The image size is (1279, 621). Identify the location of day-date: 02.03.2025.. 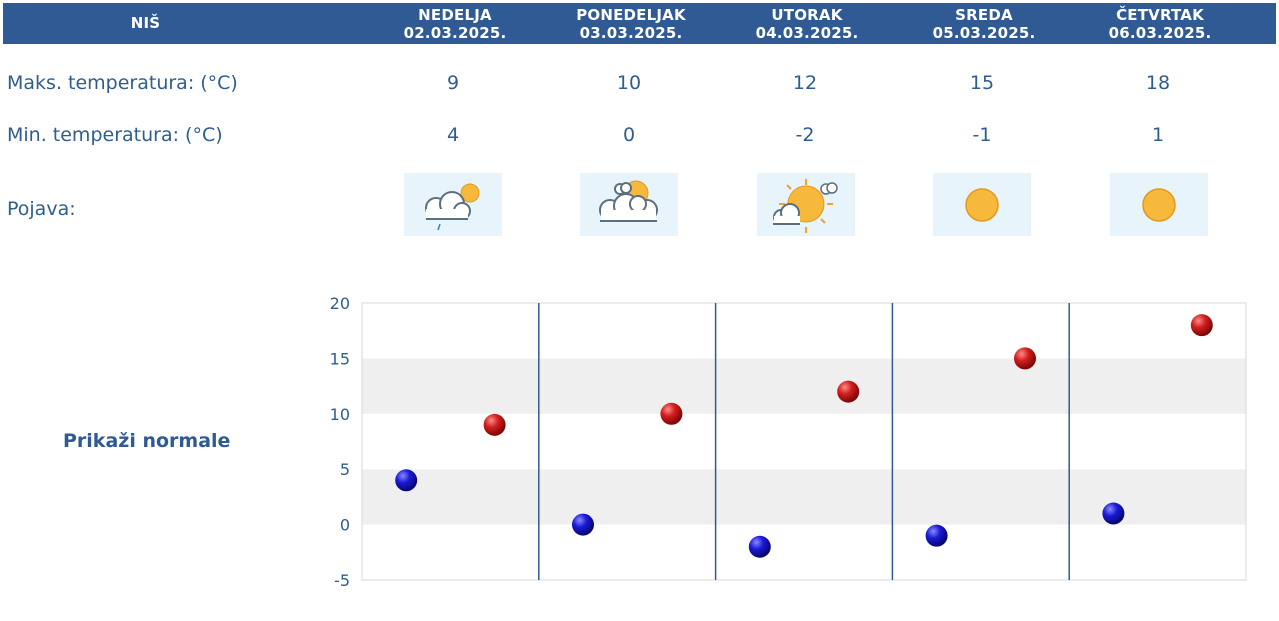
(455, 33).